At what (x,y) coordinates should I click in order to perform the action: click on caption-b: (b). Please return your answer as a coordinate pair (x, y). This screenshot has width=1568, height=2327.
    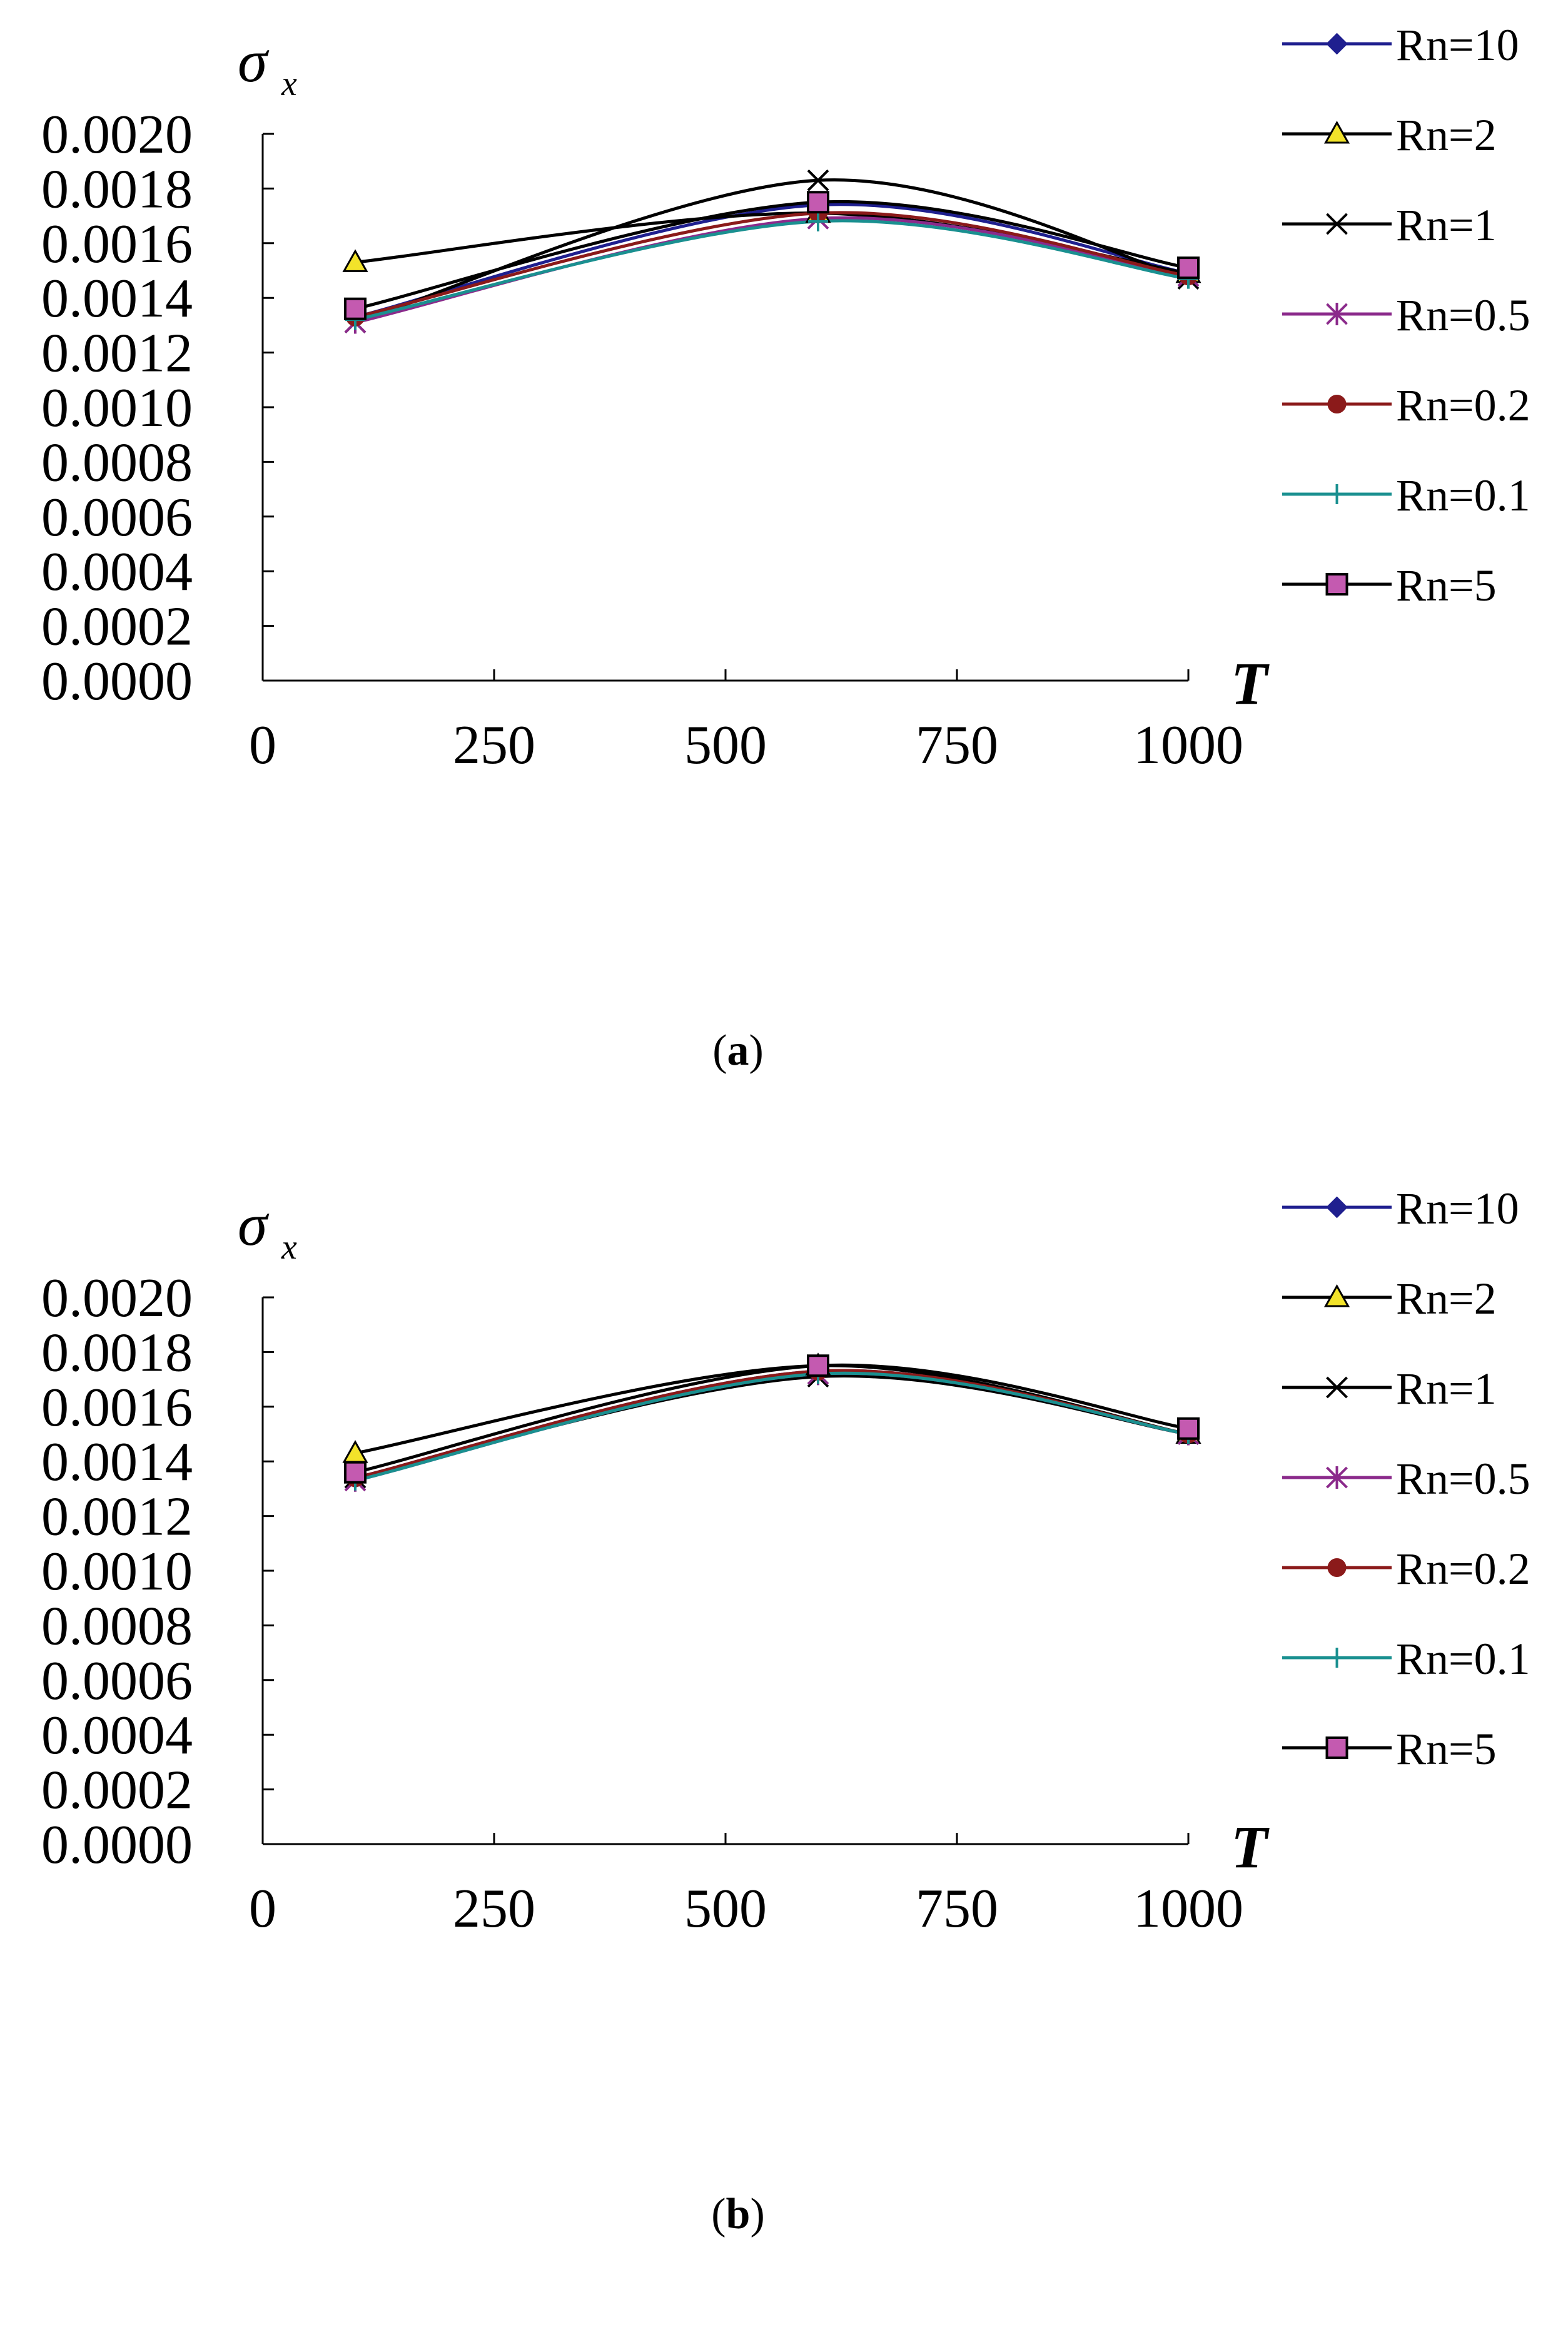
    Looking at the image, I should click on (738, 2214).